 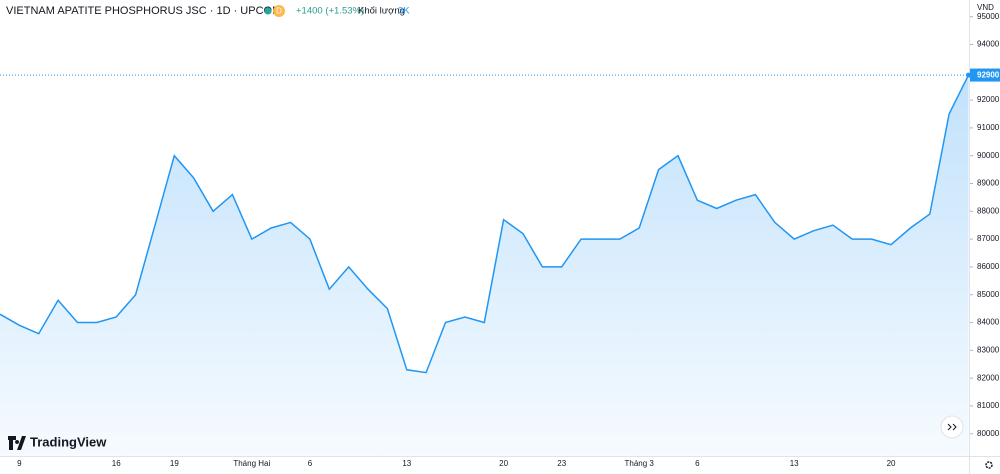 What do you see at coordinates (174, 463) in the screenshot?
I see `x-tick-label: 19` at bounding box center [174, 463].